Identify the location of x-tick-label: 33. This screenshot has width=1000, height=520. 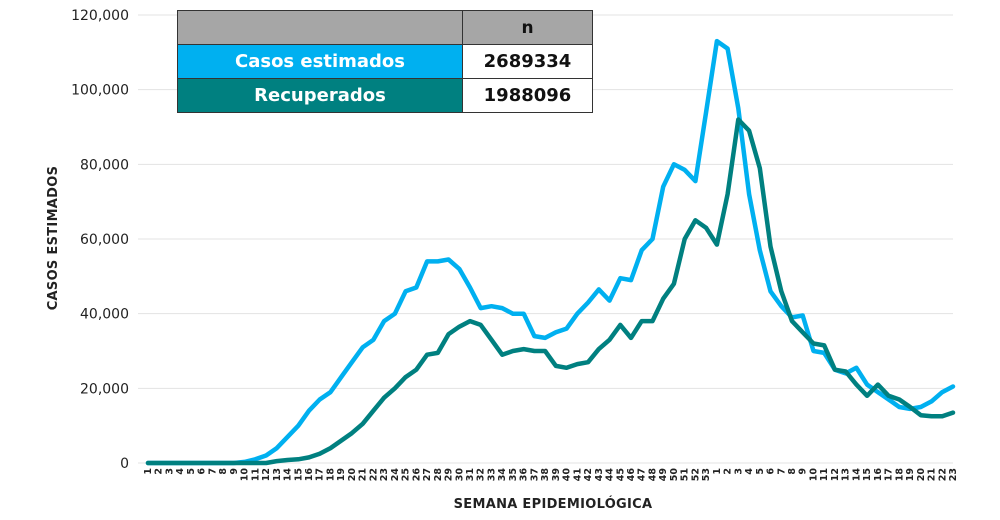
(491, 474).